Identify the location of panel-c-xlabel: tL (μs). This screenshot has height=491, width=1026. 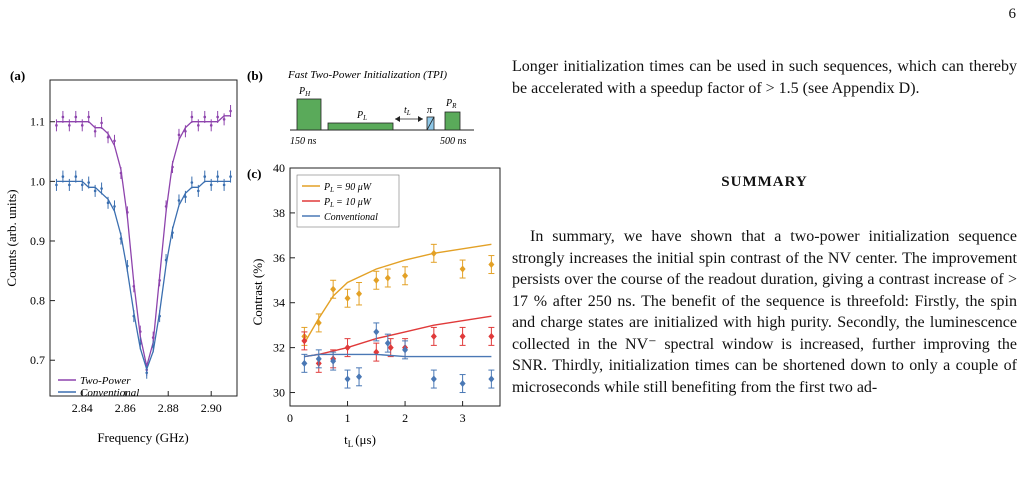
(360, 440).